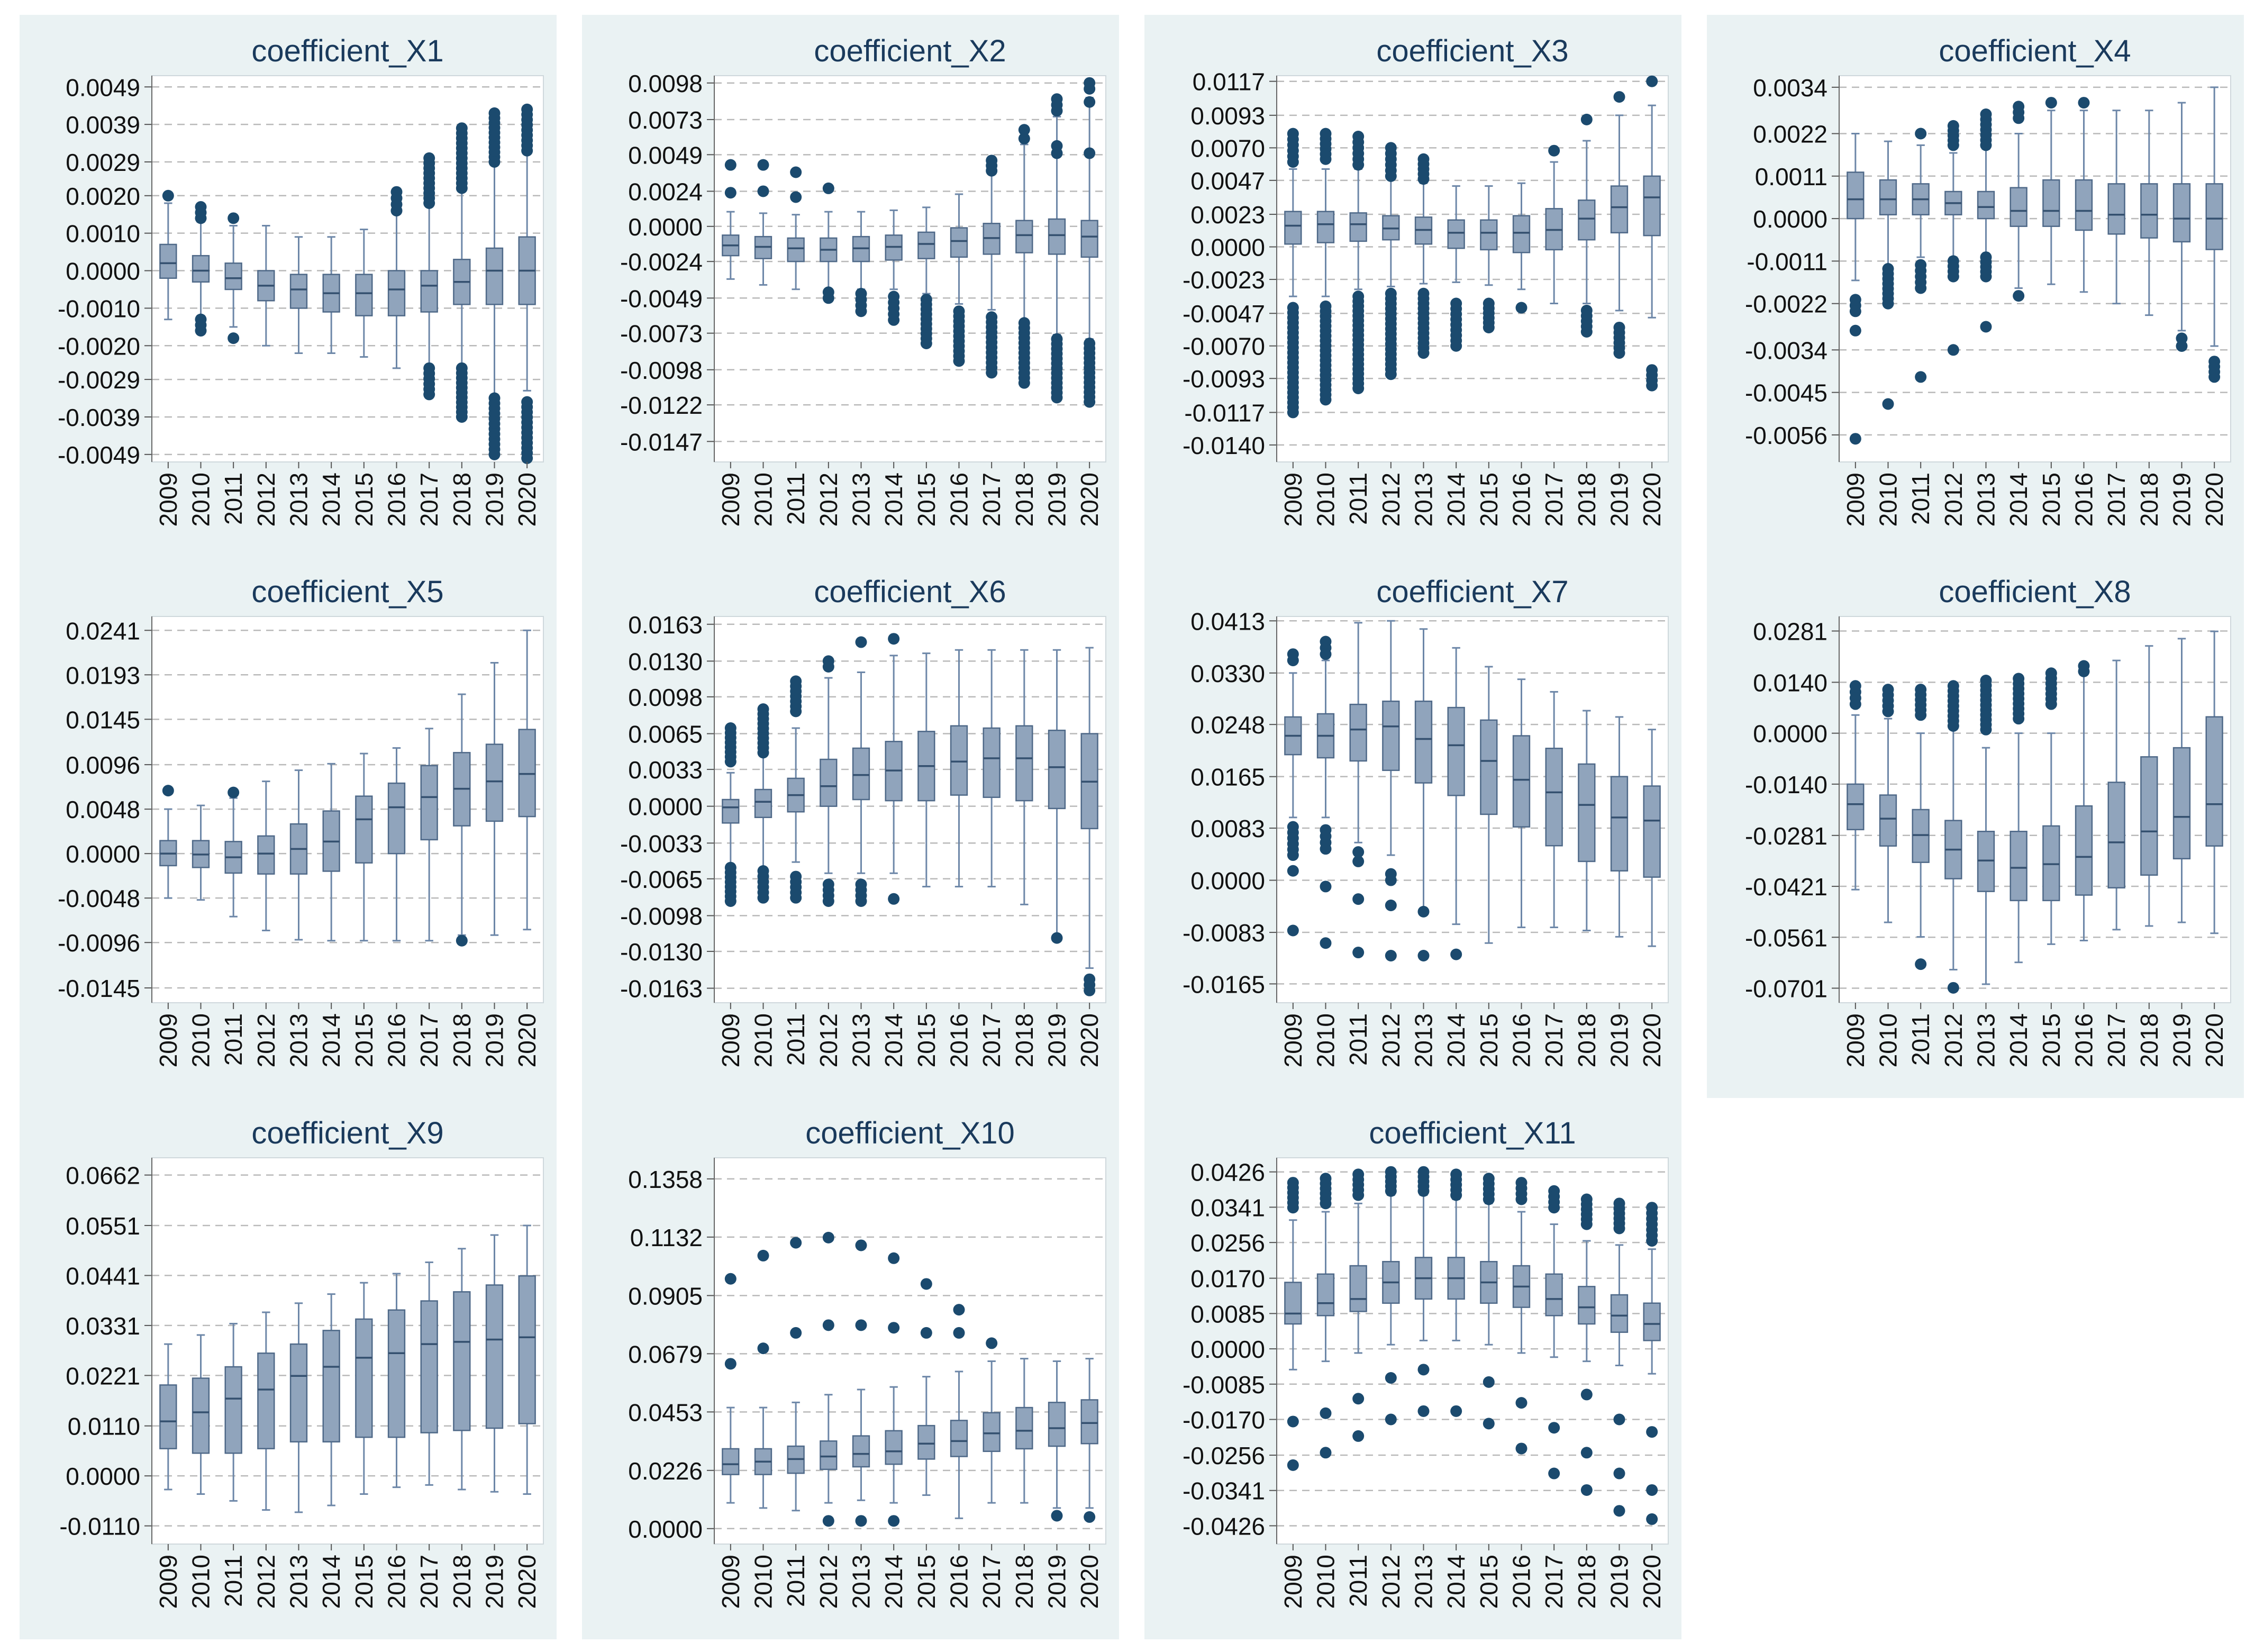 This screenshot has width=2255, height=1652. I want to click on y-tick-label: 0.0011, so click(1791, 176).